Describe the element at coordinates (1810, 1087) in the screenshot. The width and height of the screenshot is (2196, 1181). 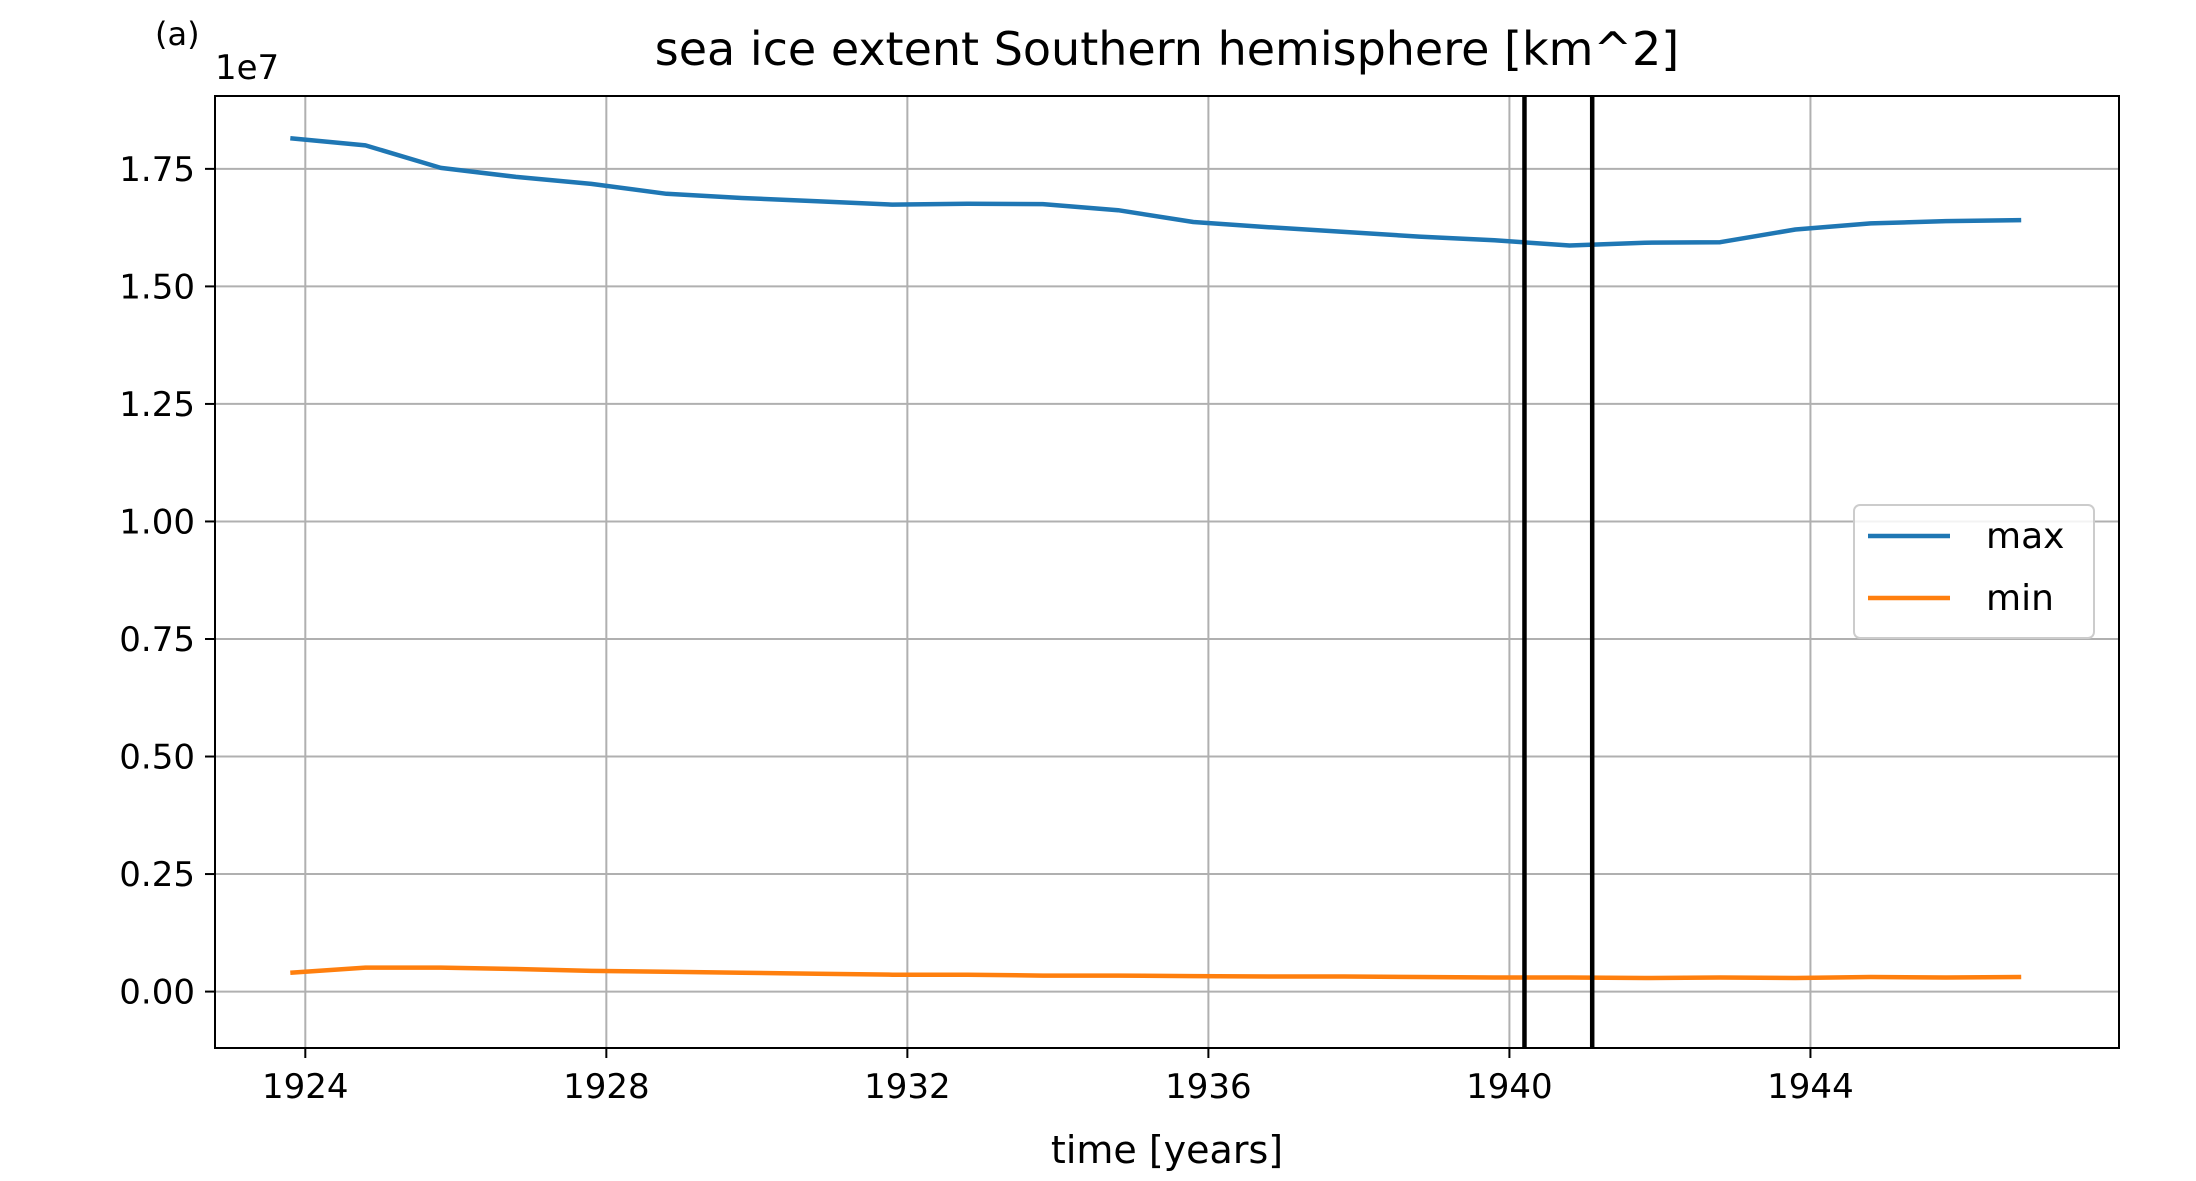
I see `x-tick-label: 1944` at that location.